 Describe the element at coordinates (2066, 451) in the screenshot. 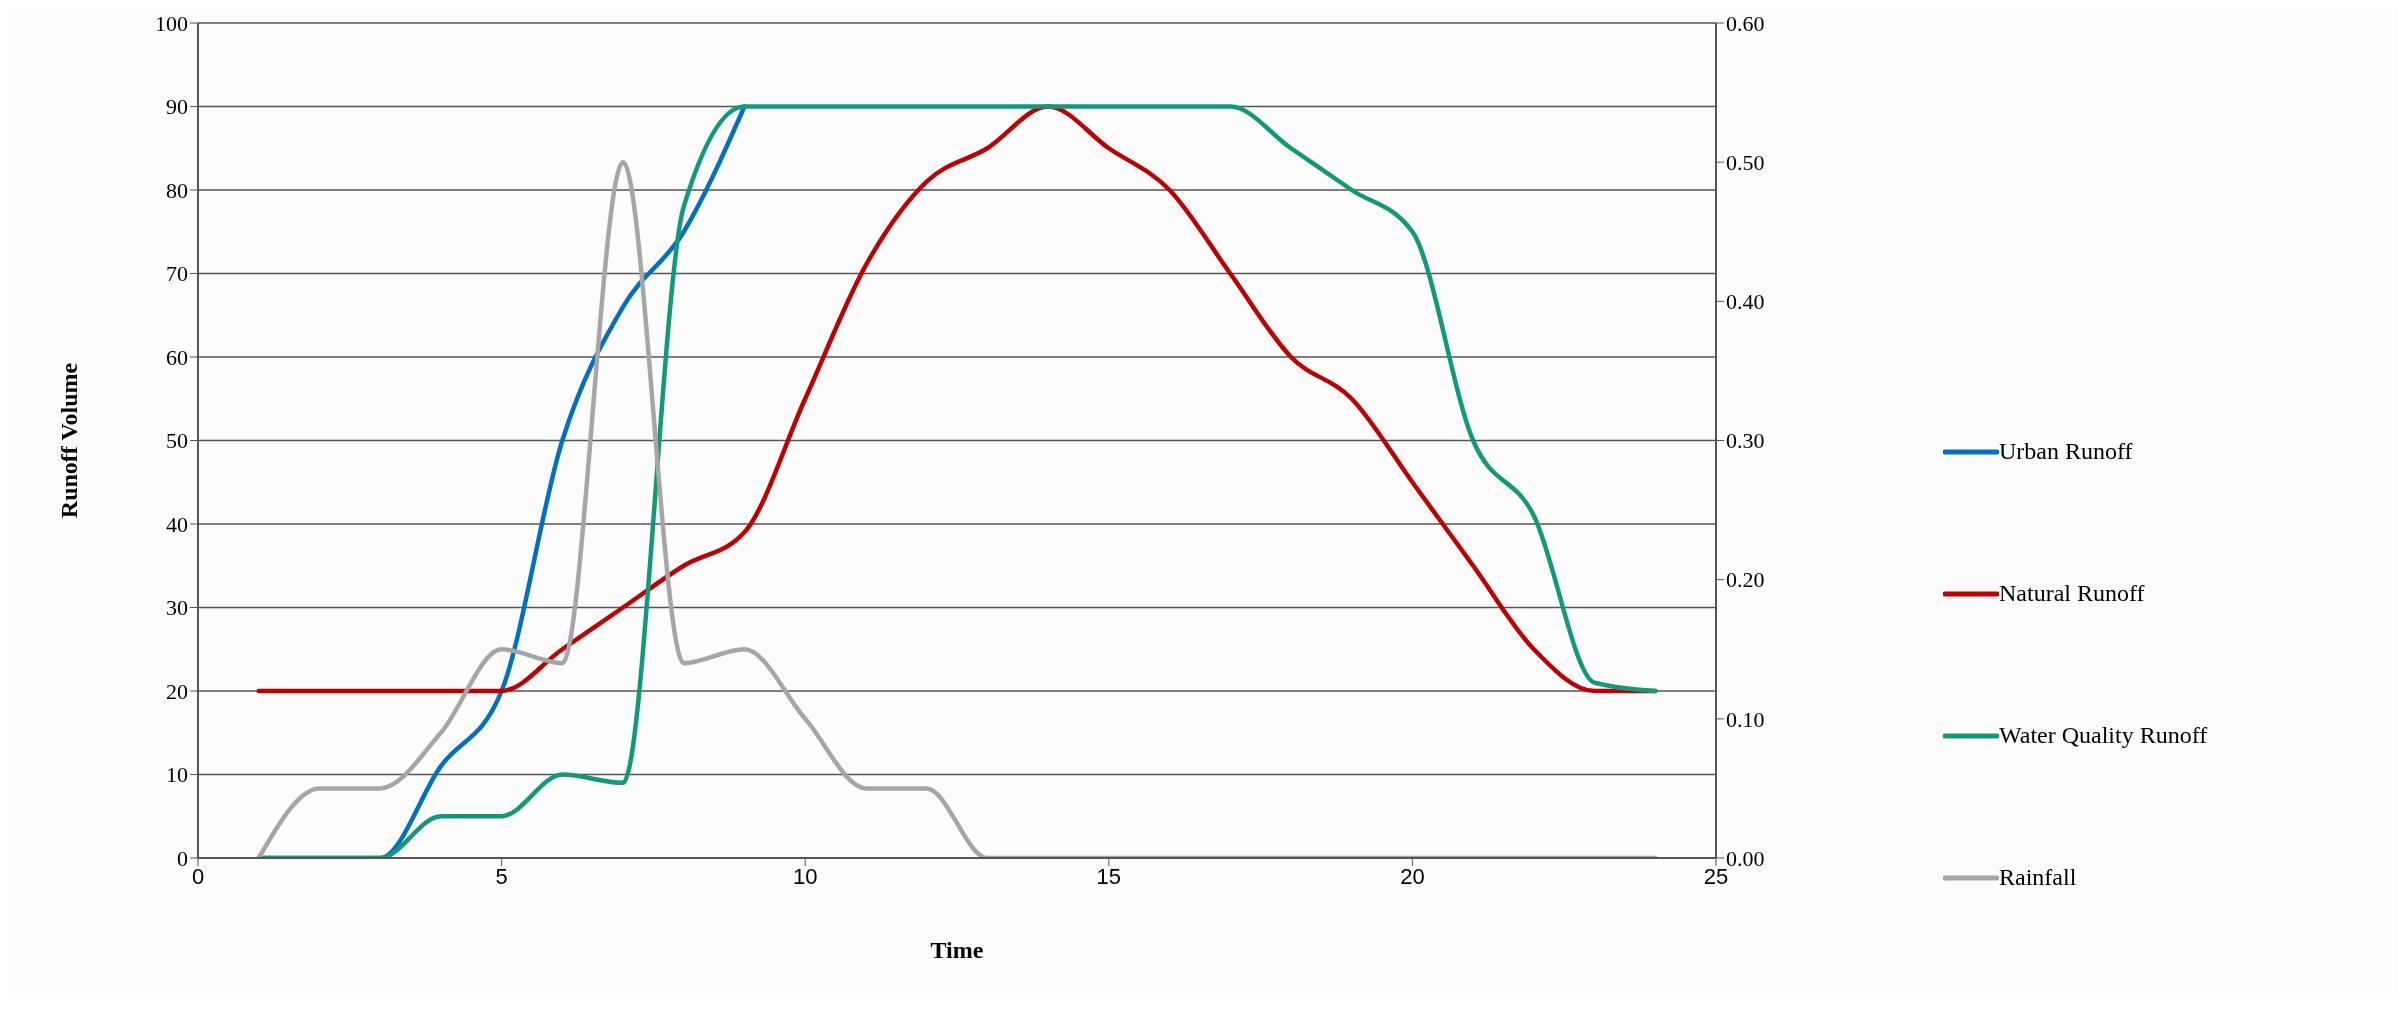

I see `legend-label: Urban Runoff` at that location.